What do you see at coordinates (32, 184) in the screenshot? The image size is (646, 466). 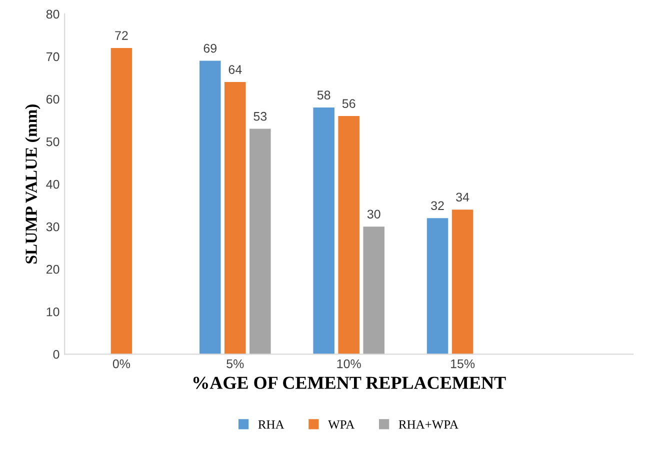 I see `y-axis-title: SLUMP VALUE (mm)` at bounding box center [32, 184].